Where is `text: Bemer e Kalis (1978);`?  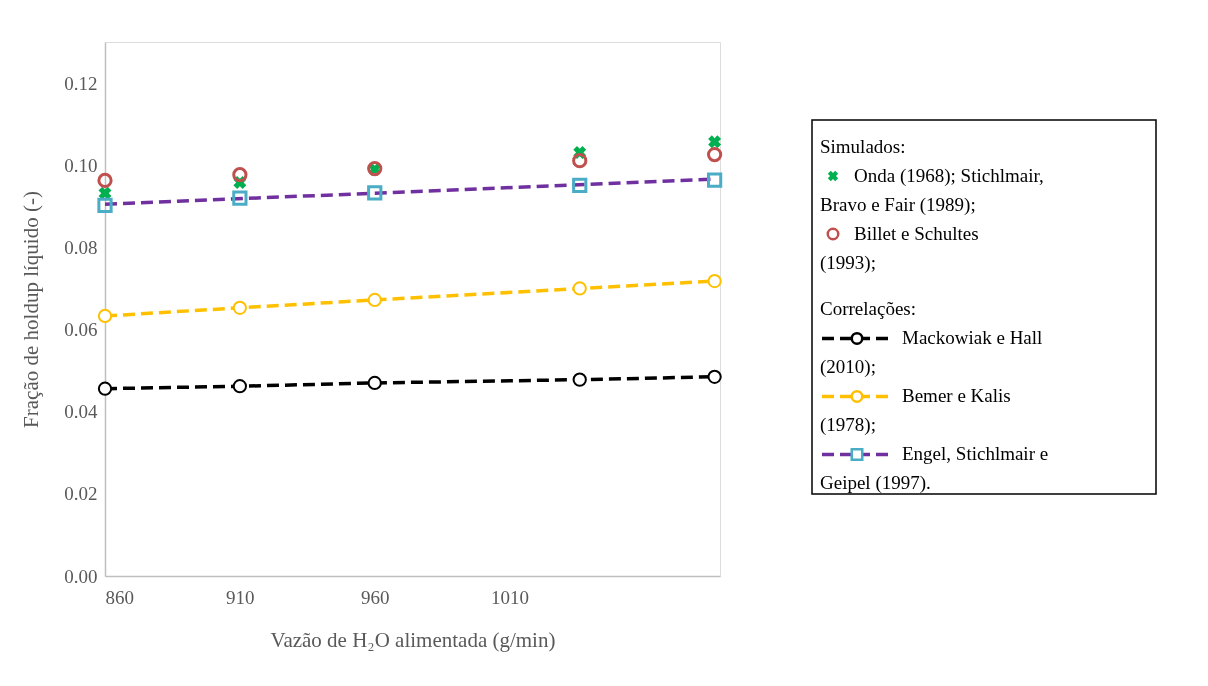 text: Bemer e Kalis (1978); is located at coordinates (915, 410).